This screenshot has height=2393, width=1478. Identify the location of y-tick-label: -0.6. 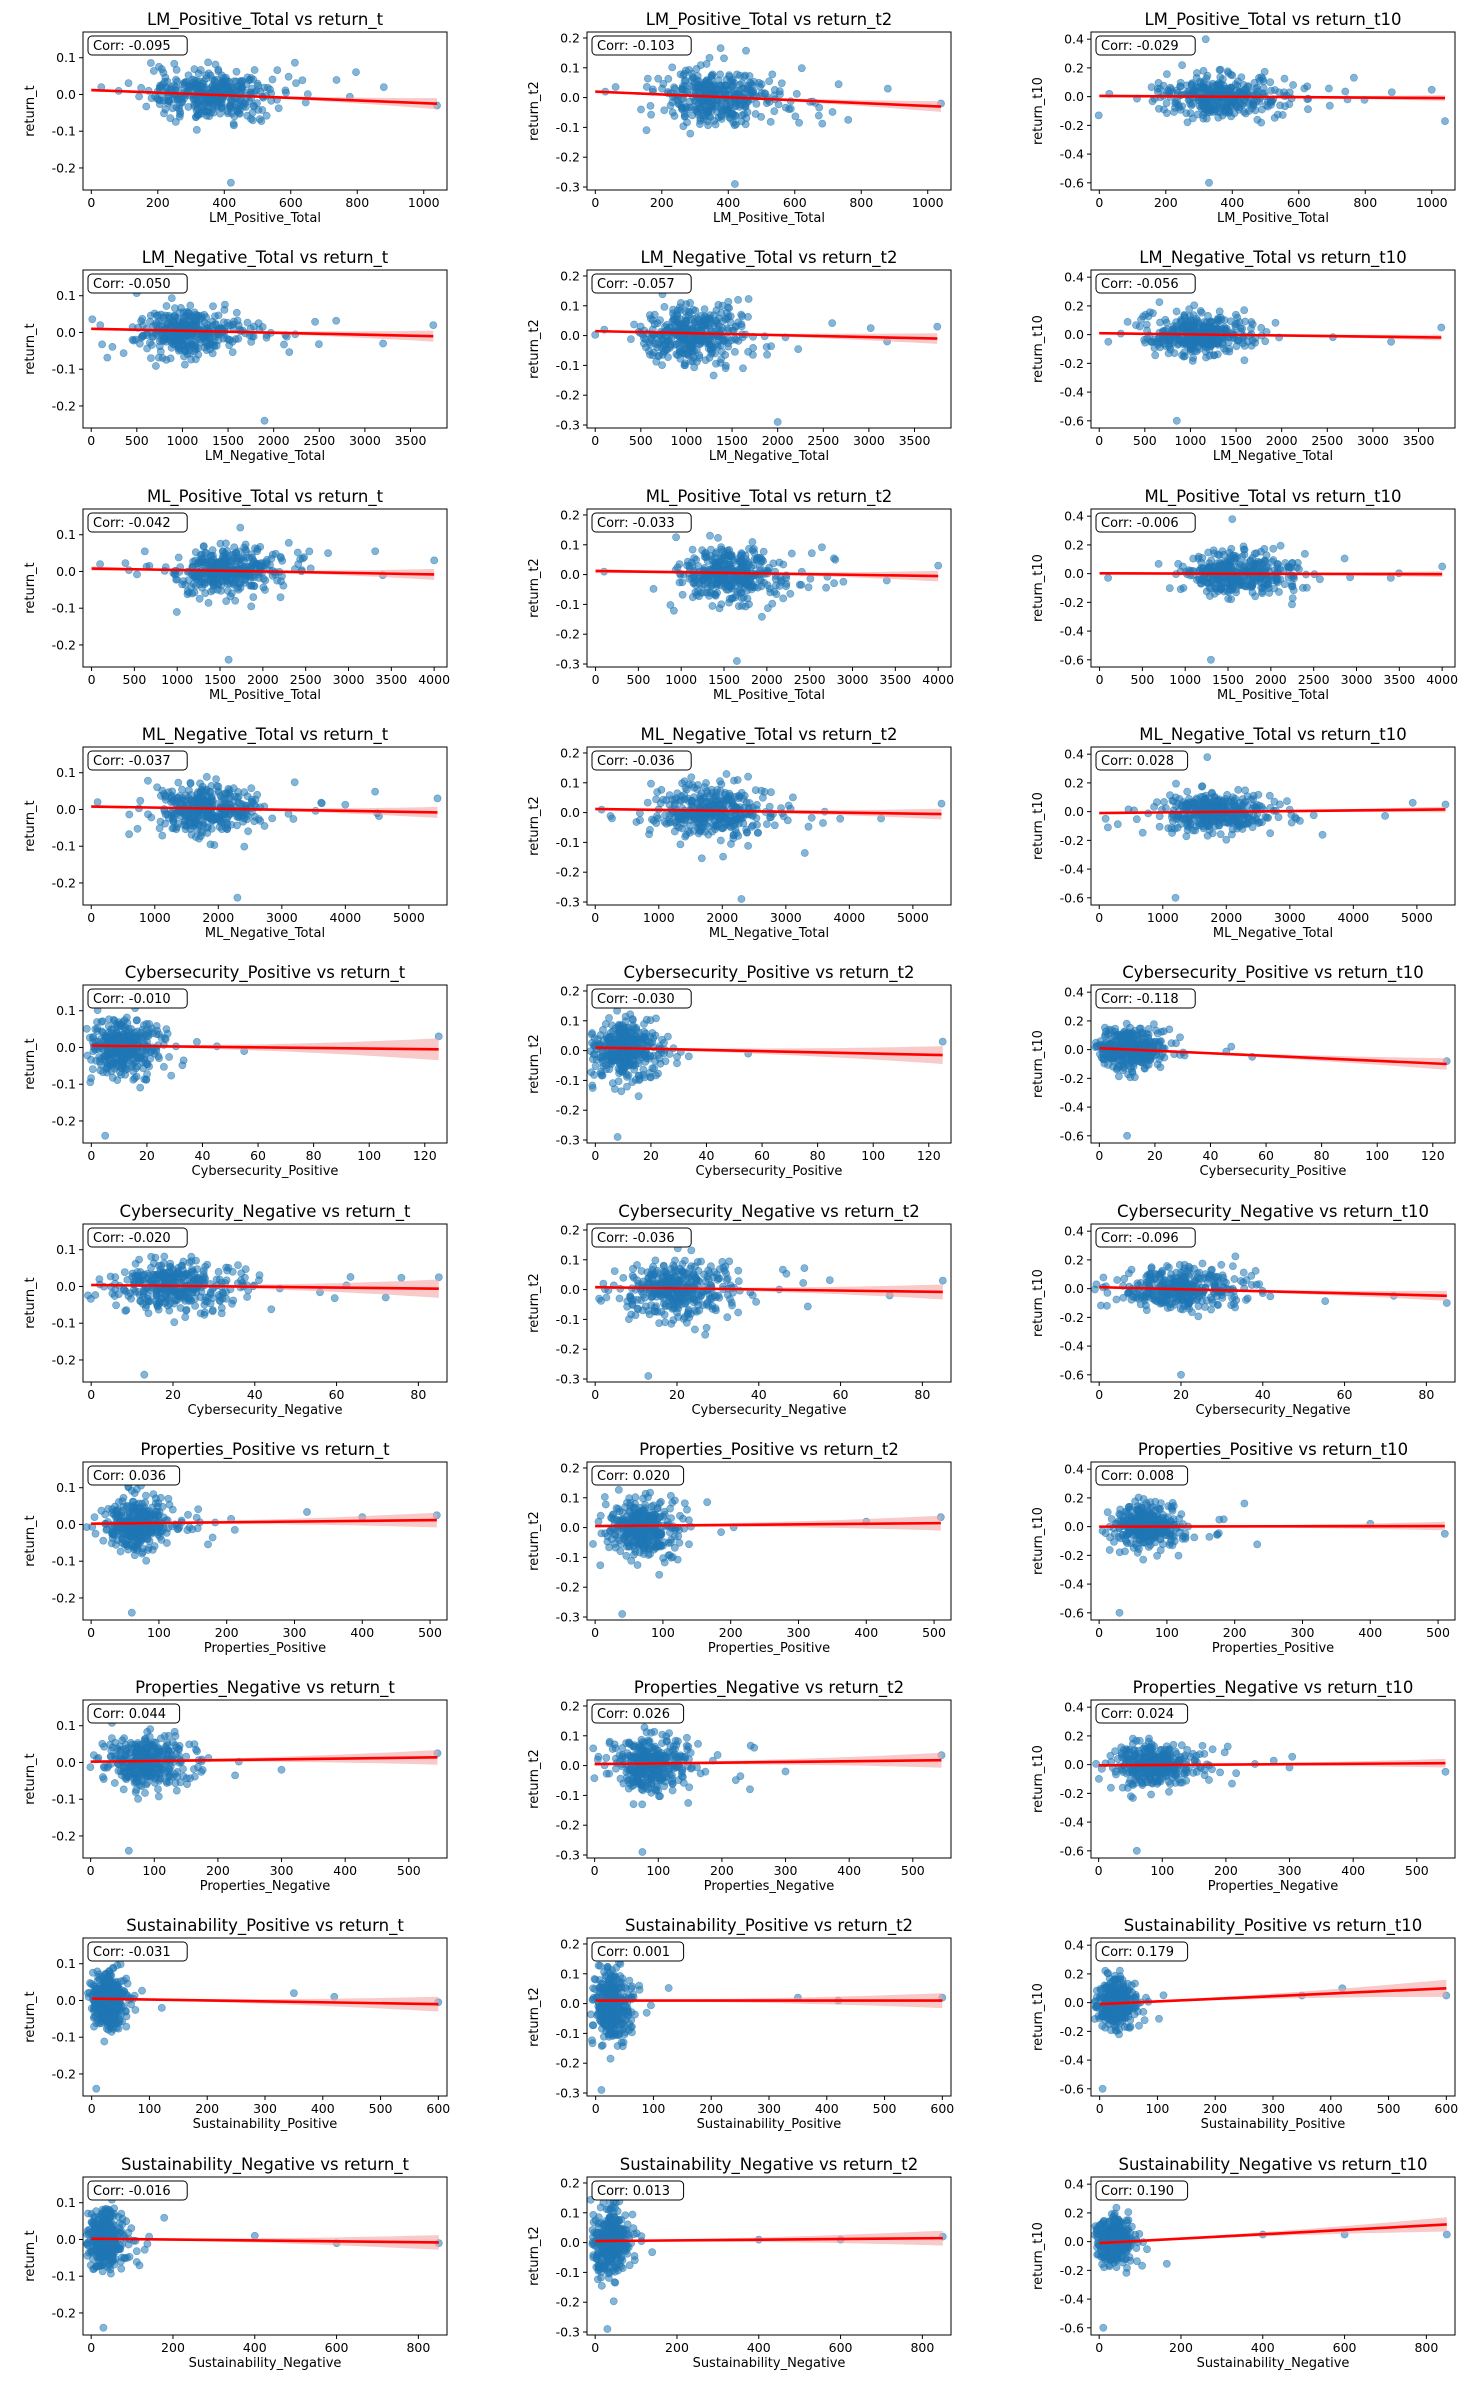
(1072, 420).